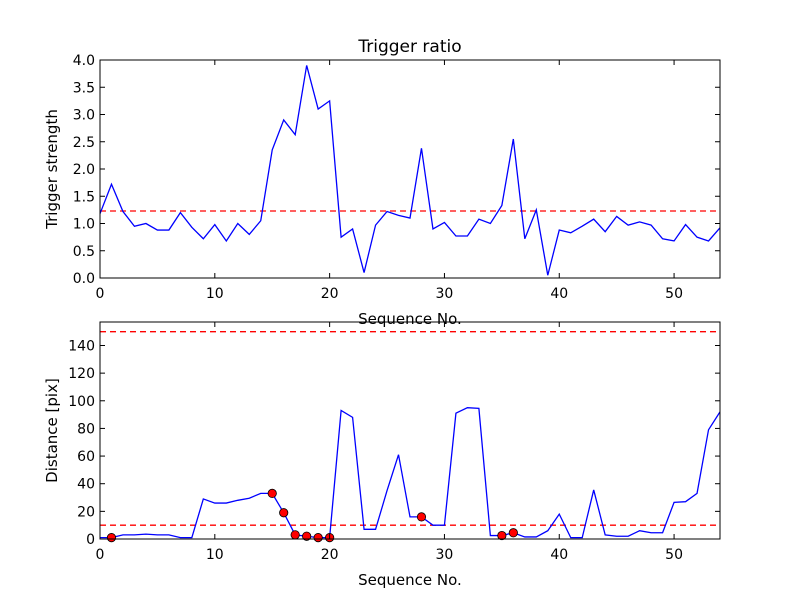 This screenshot has height=600, width=800. I want to click on y-tick-label: 2.0, so click(84, 170).